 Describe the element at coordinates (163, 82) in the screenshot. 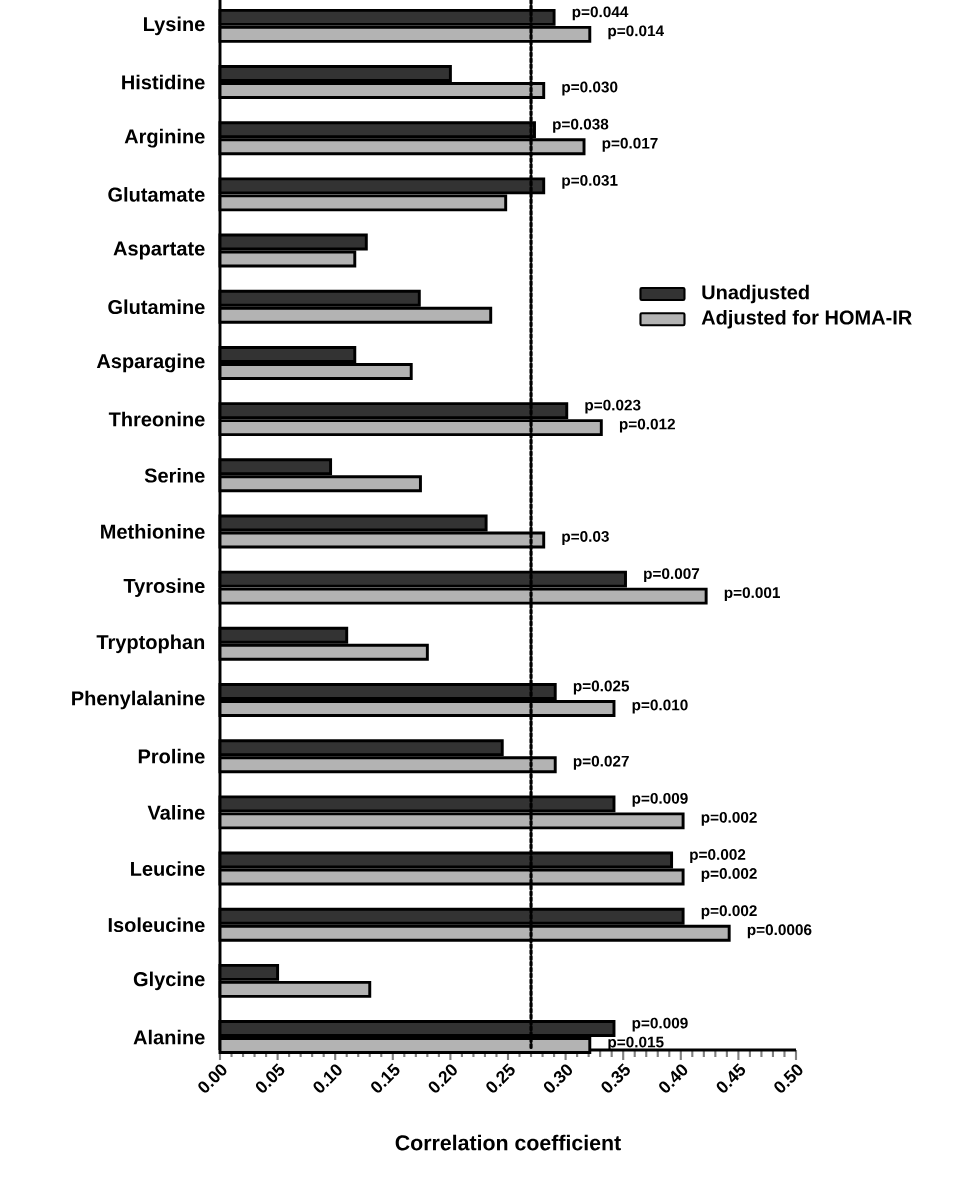

I see `y-tick-label: Histidine` at that location.